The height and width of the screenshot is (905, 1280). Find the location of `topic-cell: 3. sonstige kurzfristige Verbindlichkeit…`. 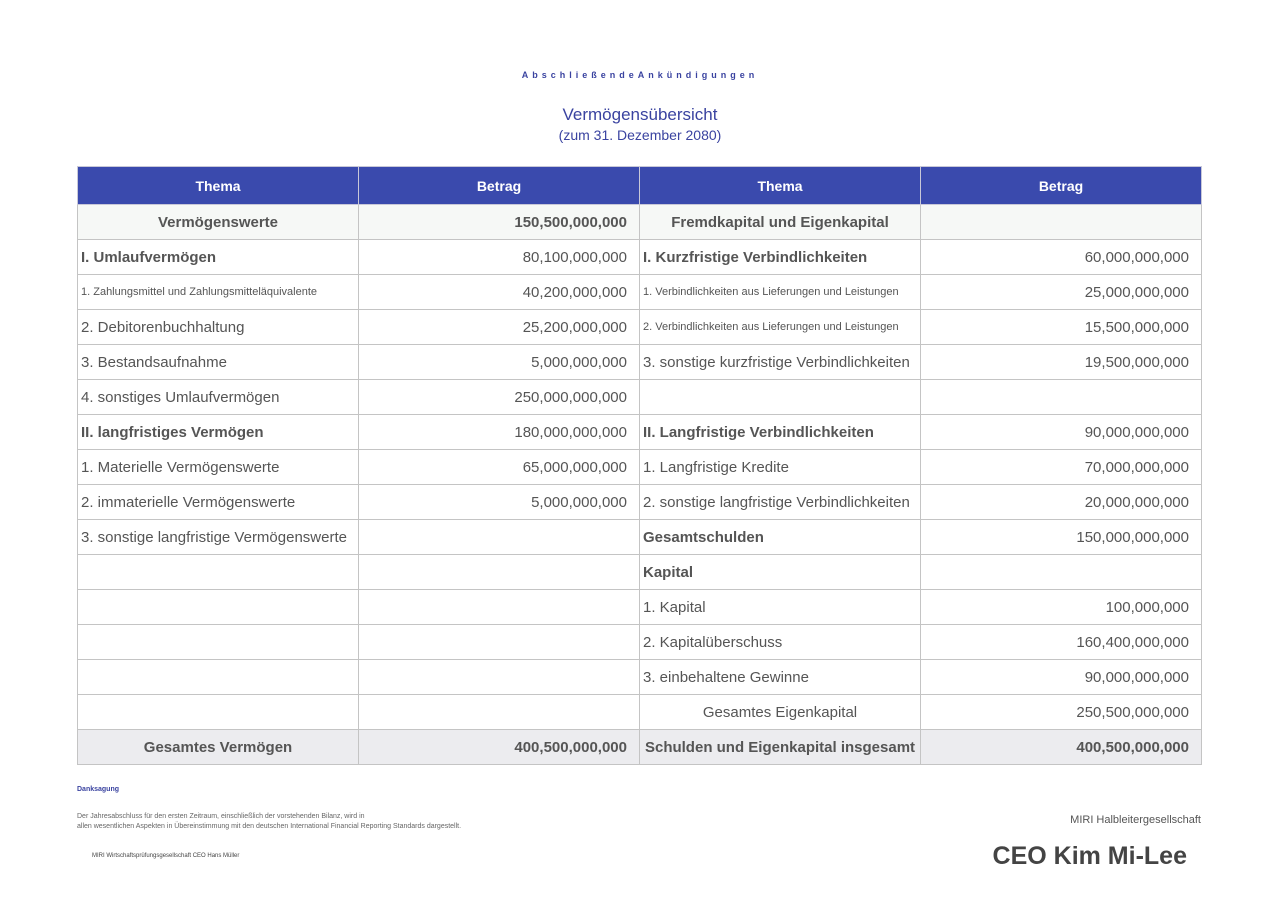

topic-cell: 3. sonstige kurzfristige Verbindlichkeit… is located at coordinates (780, 362).